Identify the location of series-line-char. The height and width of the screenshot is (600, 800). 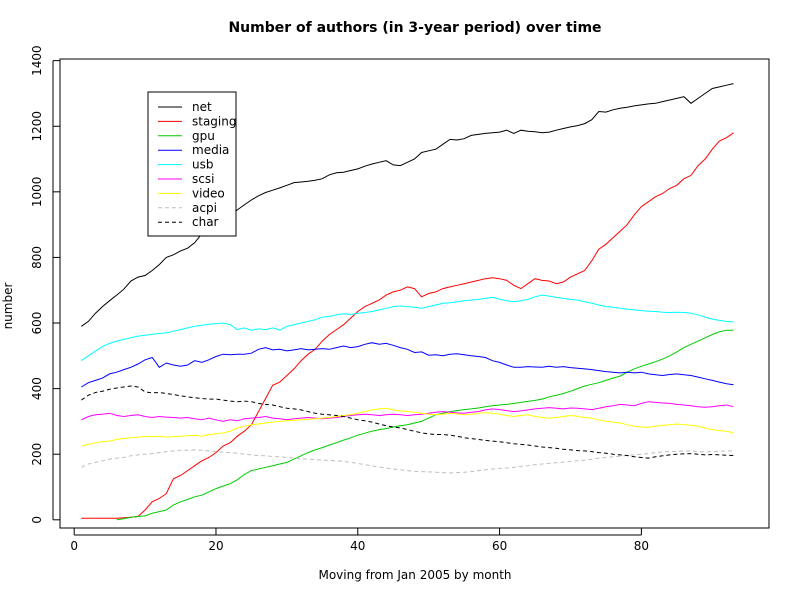
(407, 422).